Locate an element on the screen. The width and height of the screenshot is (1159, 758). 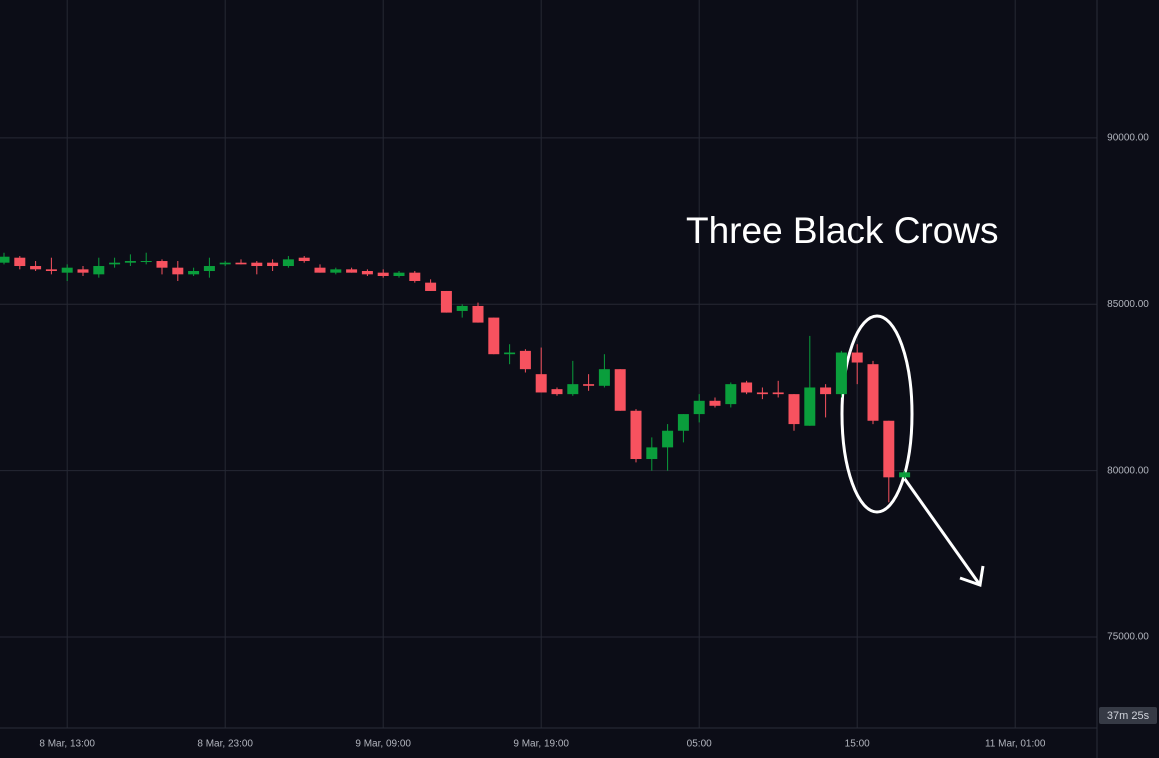
y-tick-label: 85000.00 is located at coordinates (1128, 304).